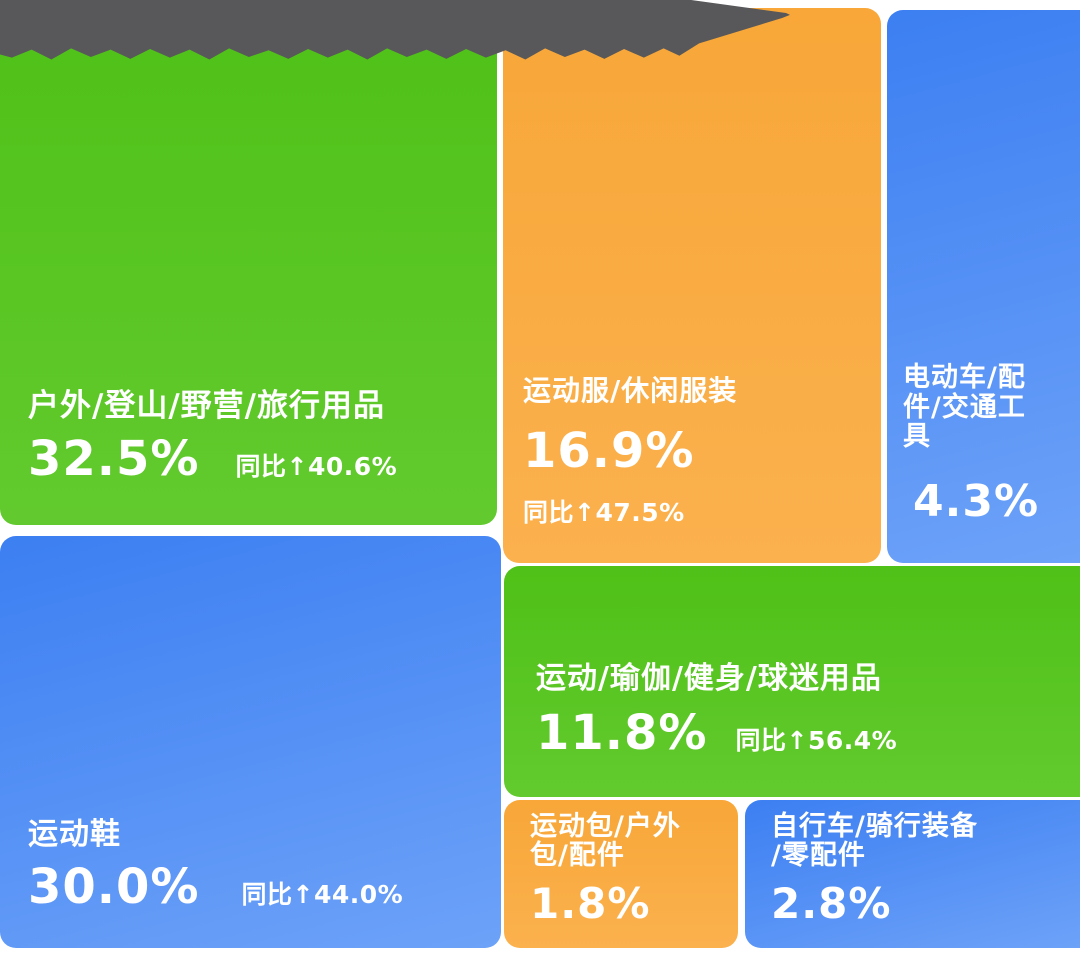  What do you see at coordinates (395, 30) in the screenshot?
I see `cropped-title-band` at bounding box center [395, 30].